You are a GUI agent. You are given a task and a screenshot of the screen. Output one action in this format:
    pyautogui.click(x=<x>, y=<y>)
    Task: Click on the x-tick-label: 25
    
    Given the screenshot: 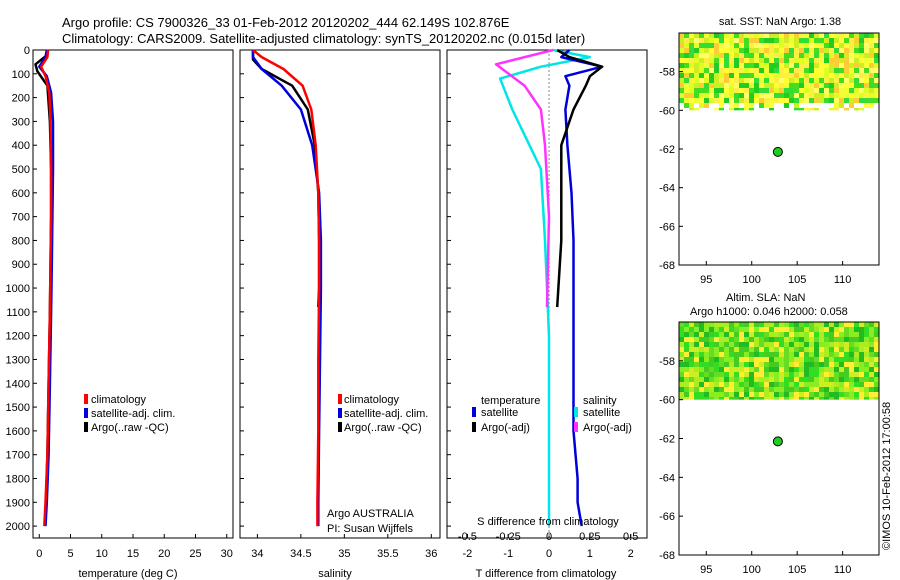 What is the action you would take?
    pyautogui.click(x=195, y=554)
    